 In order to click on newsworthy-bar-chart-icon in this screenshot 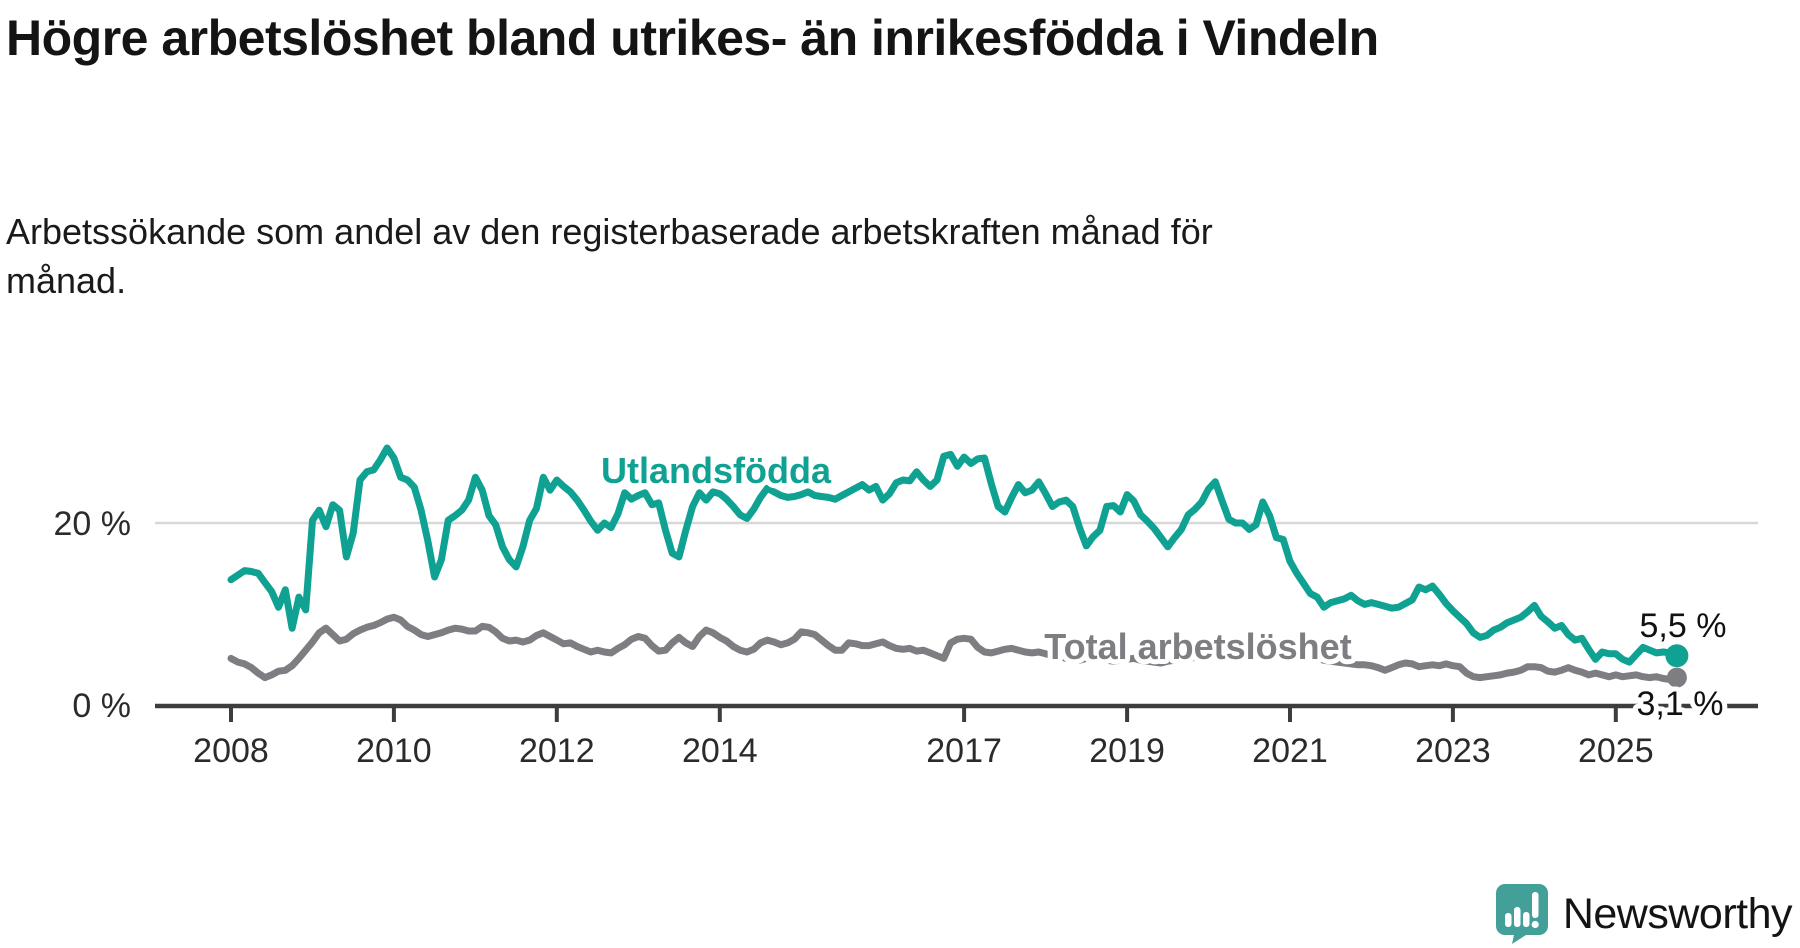, I will do `click(1521, 914)`.